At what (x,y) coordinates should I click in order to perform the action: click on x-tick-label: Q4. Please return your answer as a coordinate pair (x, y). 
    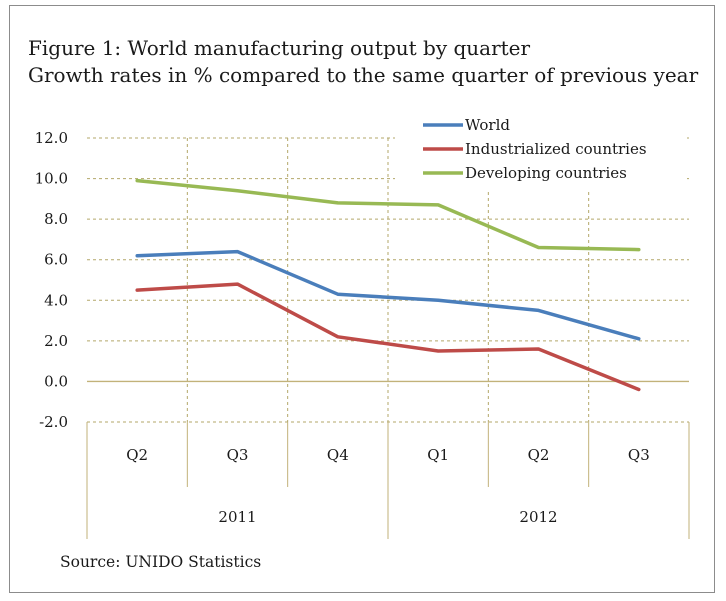
    Looking at the image, I should click on (338, 455).